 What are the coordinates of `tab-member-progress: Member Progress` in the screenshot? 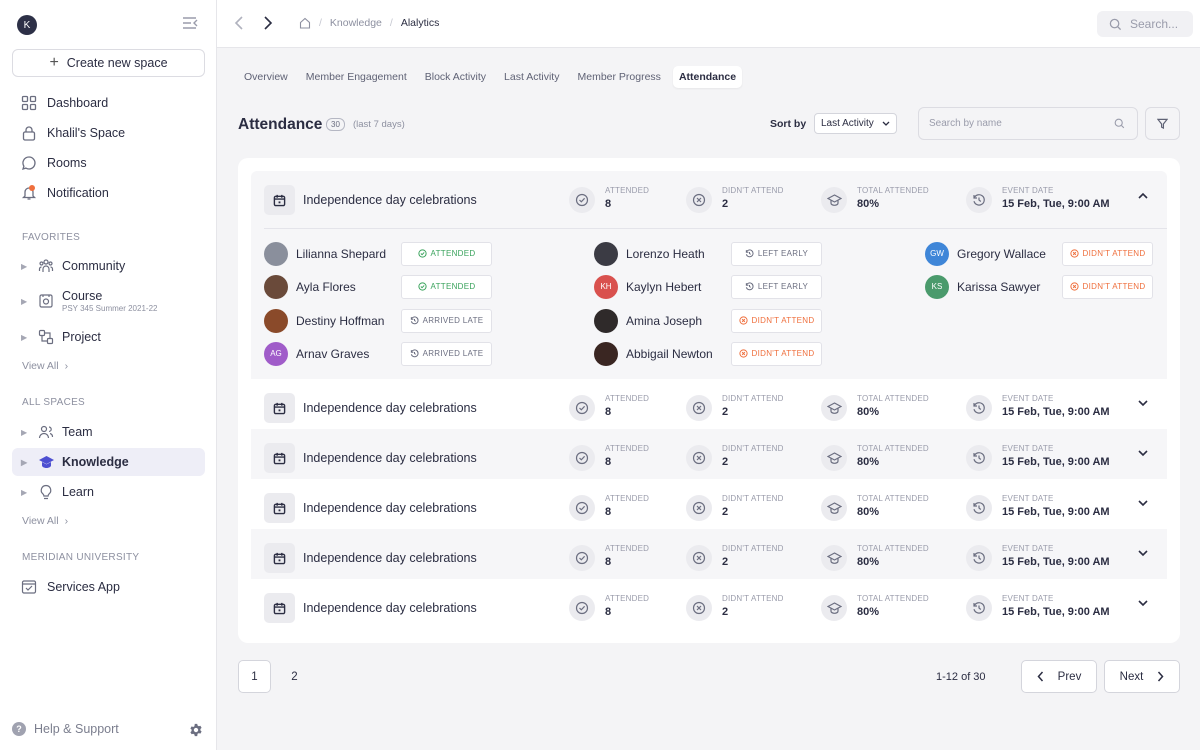 It's located at (619, 77).